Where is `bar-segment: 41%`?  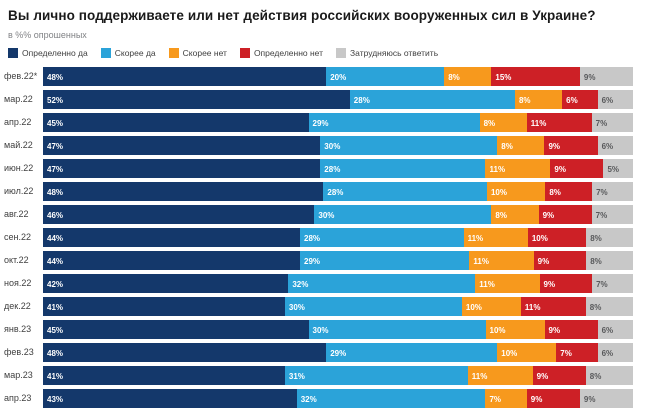
bar-segment: 41% is located at coordinates (164, 306).